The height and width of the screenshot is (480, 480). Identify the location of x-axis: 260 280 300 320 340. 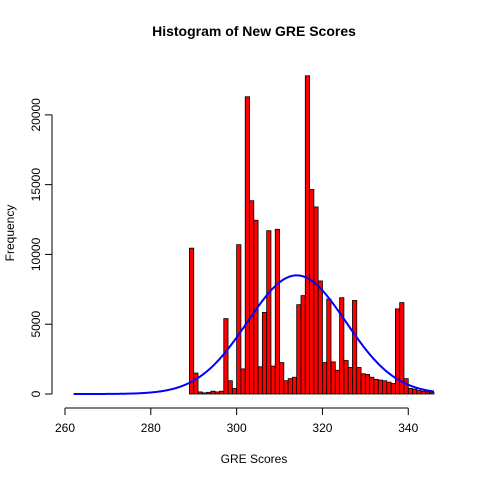
(237, 421).